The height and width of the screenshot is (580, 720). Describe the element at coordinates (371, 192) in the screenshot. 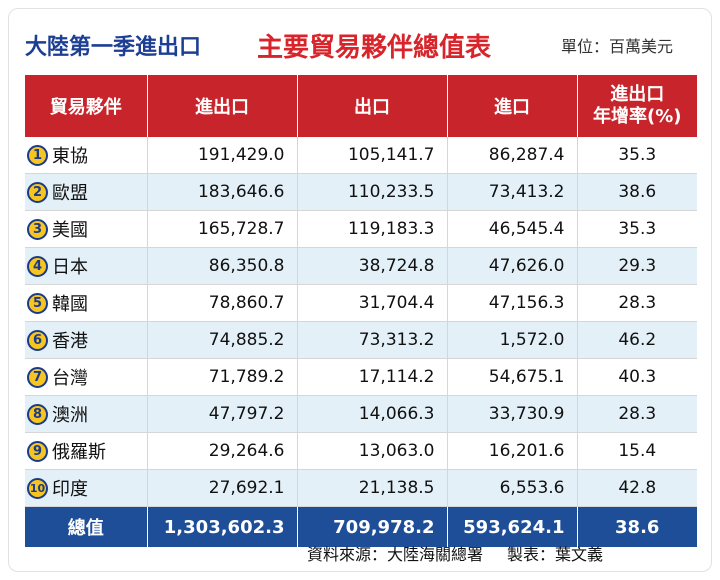

I see `export-value: 110,233.5` at that location.